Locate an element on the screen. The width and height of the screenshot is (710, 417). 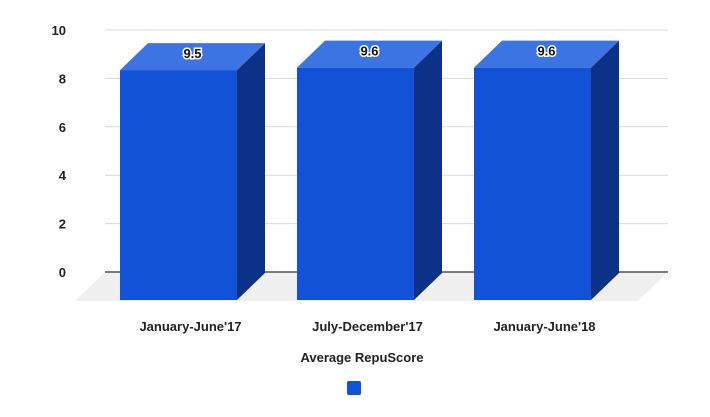
x-tick-label: July-December'17 is located at coordinates (367, 326).